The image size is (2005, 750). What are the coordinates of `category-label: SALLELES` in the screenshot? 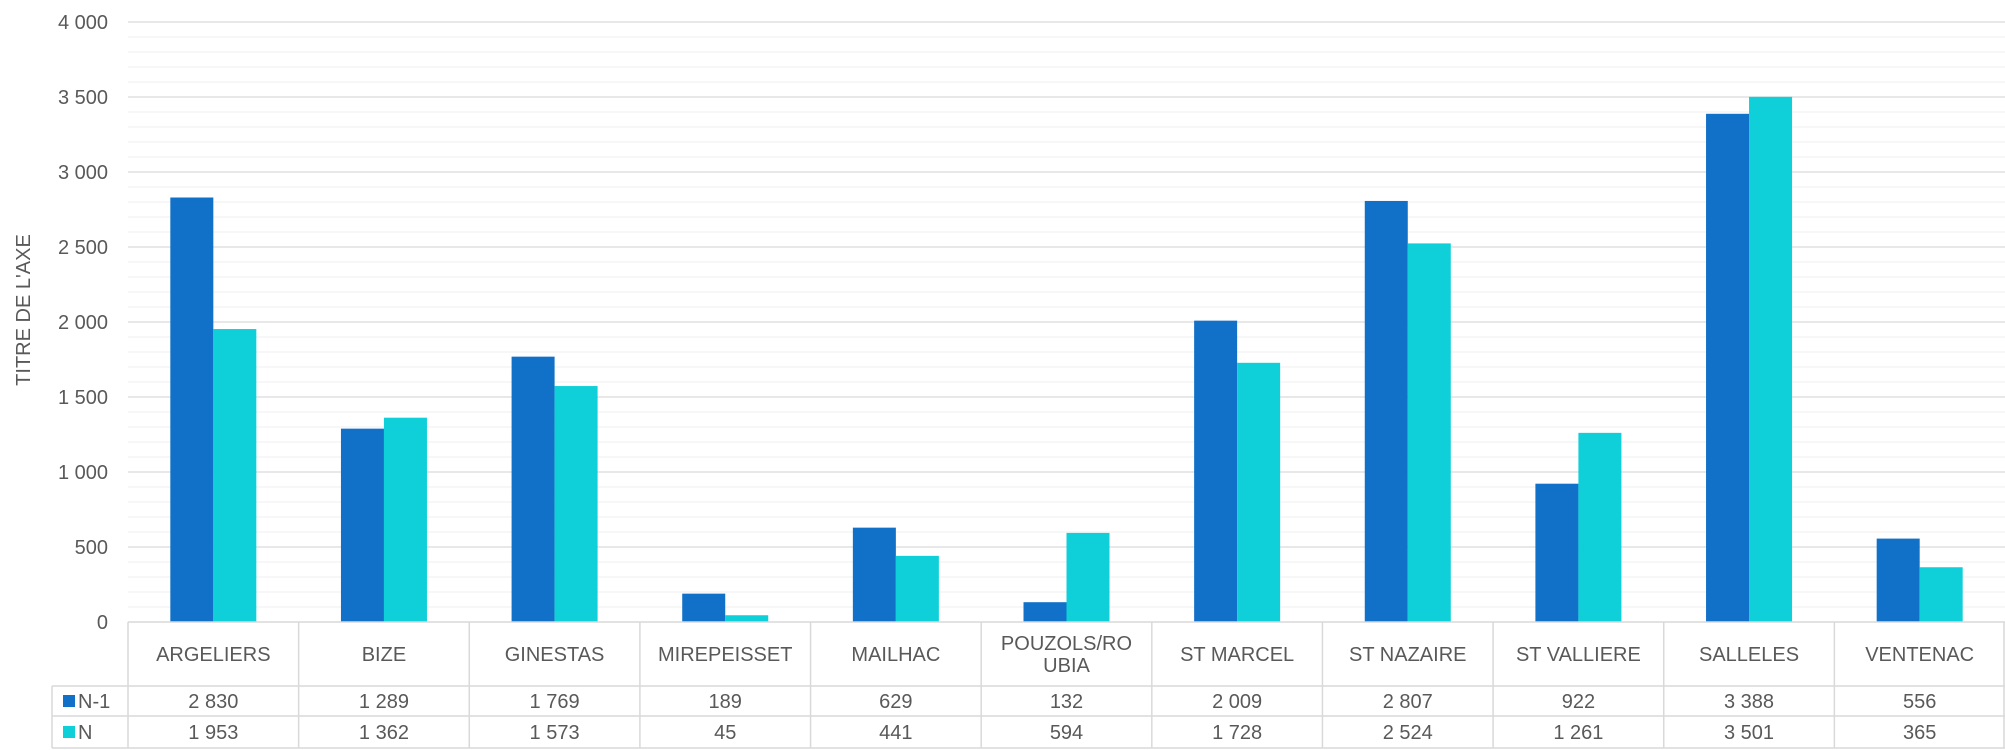 It's located at (1749, 655).